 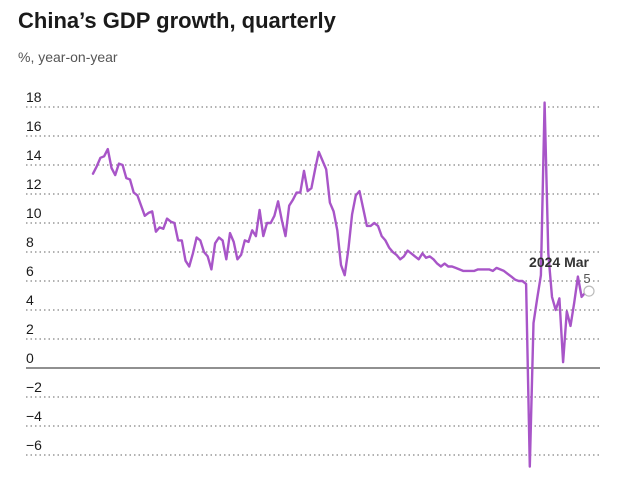 What do you see at coordinates (30, 242) in the screenshot?
I see `y-tick-label: 8` at bounding box center [30, 242].